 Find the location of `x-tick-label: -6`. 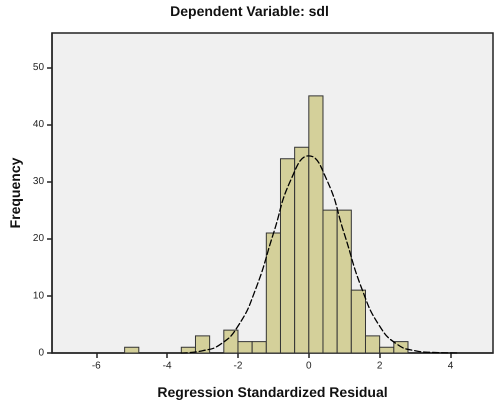

x-tick-label: -6 is located at coordinates (97, 366).